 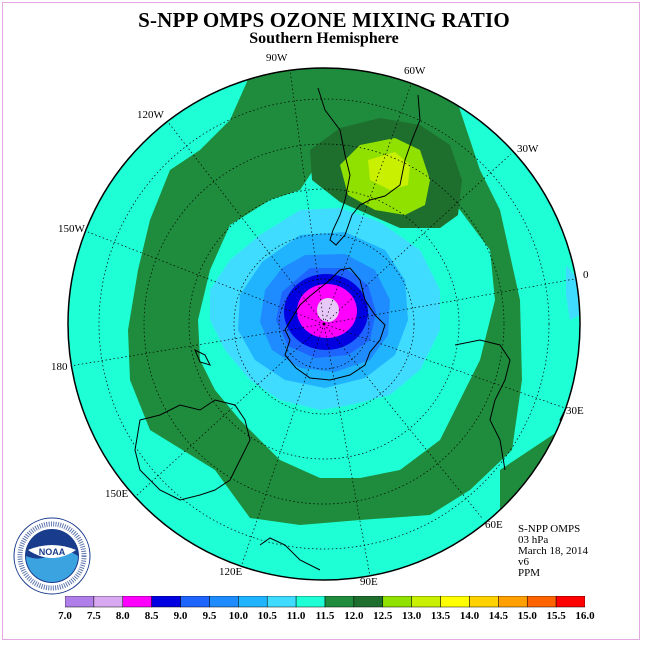 What do you see at coordinates (412, 616) in the screenshot?
I see `colorbar-tick-label: 13.0` at bounding box center [412, 616].